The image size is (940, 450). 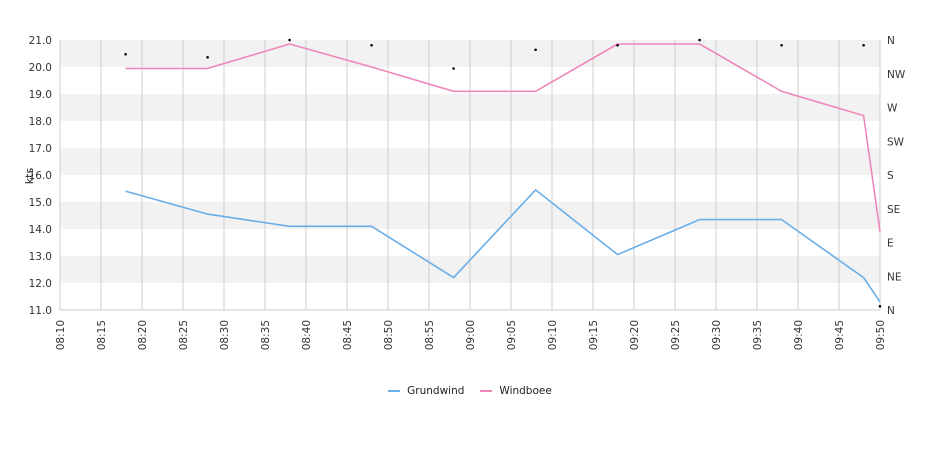 What do you see at coordinates (40, 284) in the screenshot?
I see `y-tick-label: 12.0` at bounding box center [40, 284].